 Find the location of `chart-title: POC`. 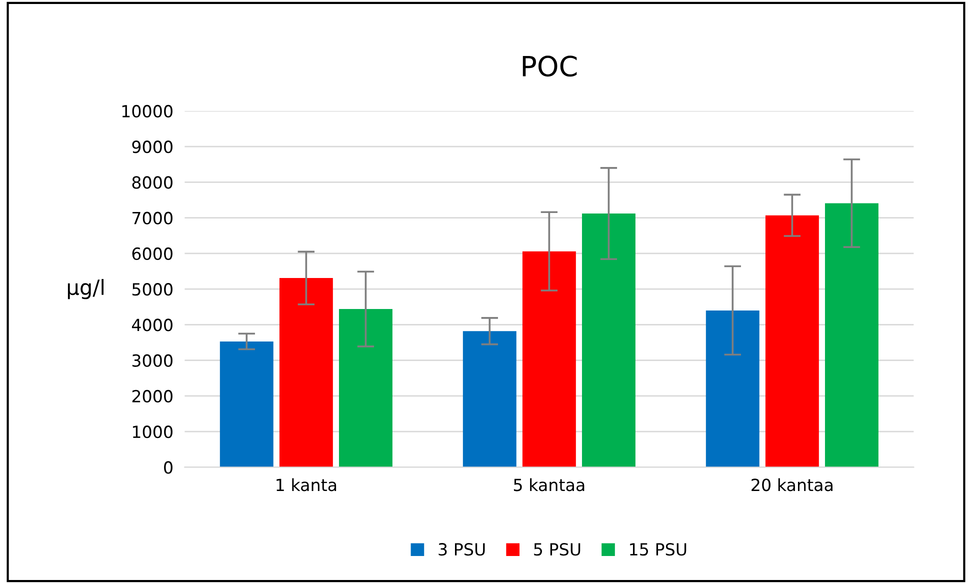

chart-title: POC is located at coordinates (549, 66).